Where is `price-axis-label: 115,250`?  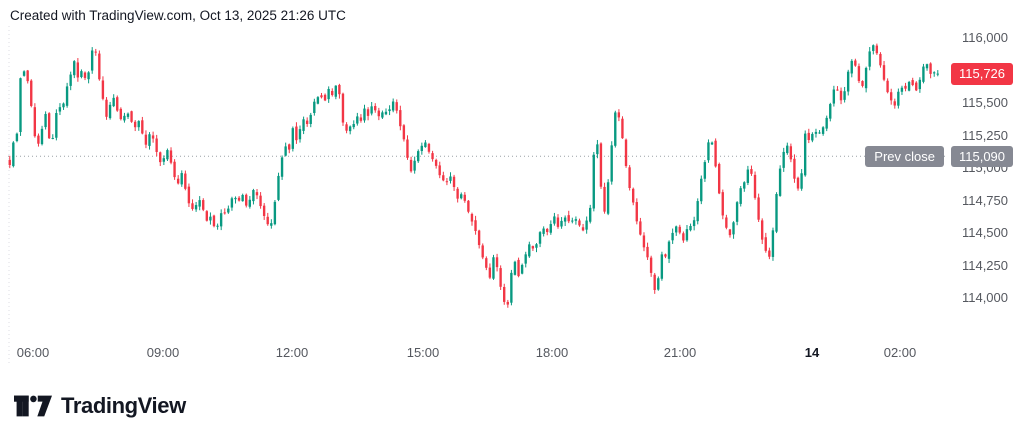
price-axis-label: 115,250 is located at coordinates (984, 135).